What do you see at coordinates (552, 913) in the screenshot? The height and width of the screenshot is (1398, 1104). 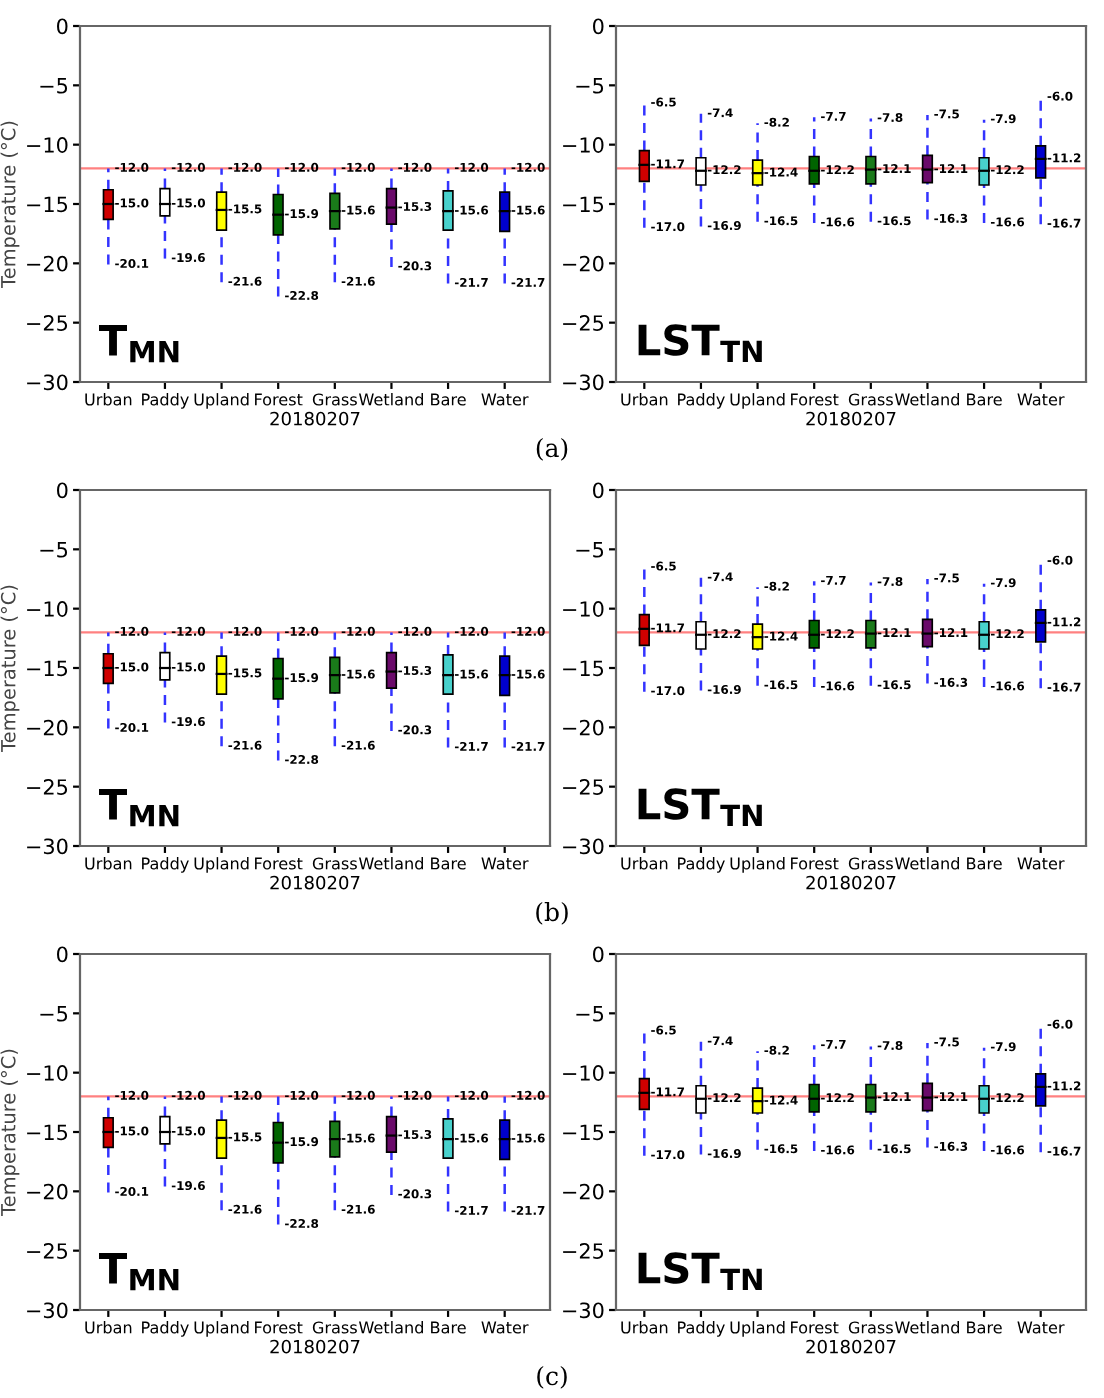 I see `text: (b)` at bounding box center [552, 913].